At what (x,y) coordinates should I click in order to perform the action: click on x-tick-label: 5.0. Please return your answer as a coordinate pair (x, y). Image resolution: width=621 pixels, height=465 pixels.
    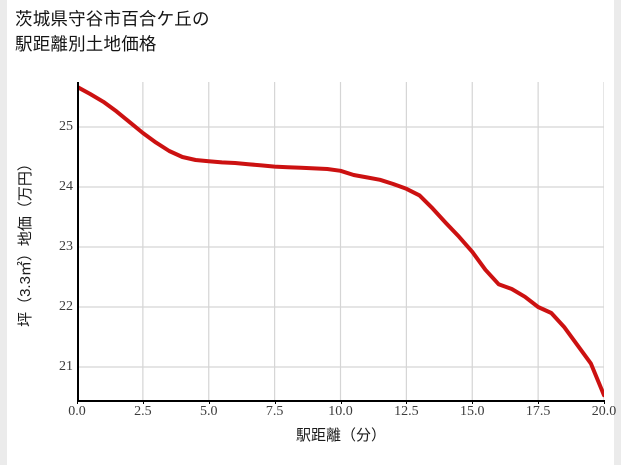
    Looking at the image, I should click on (209, 411).